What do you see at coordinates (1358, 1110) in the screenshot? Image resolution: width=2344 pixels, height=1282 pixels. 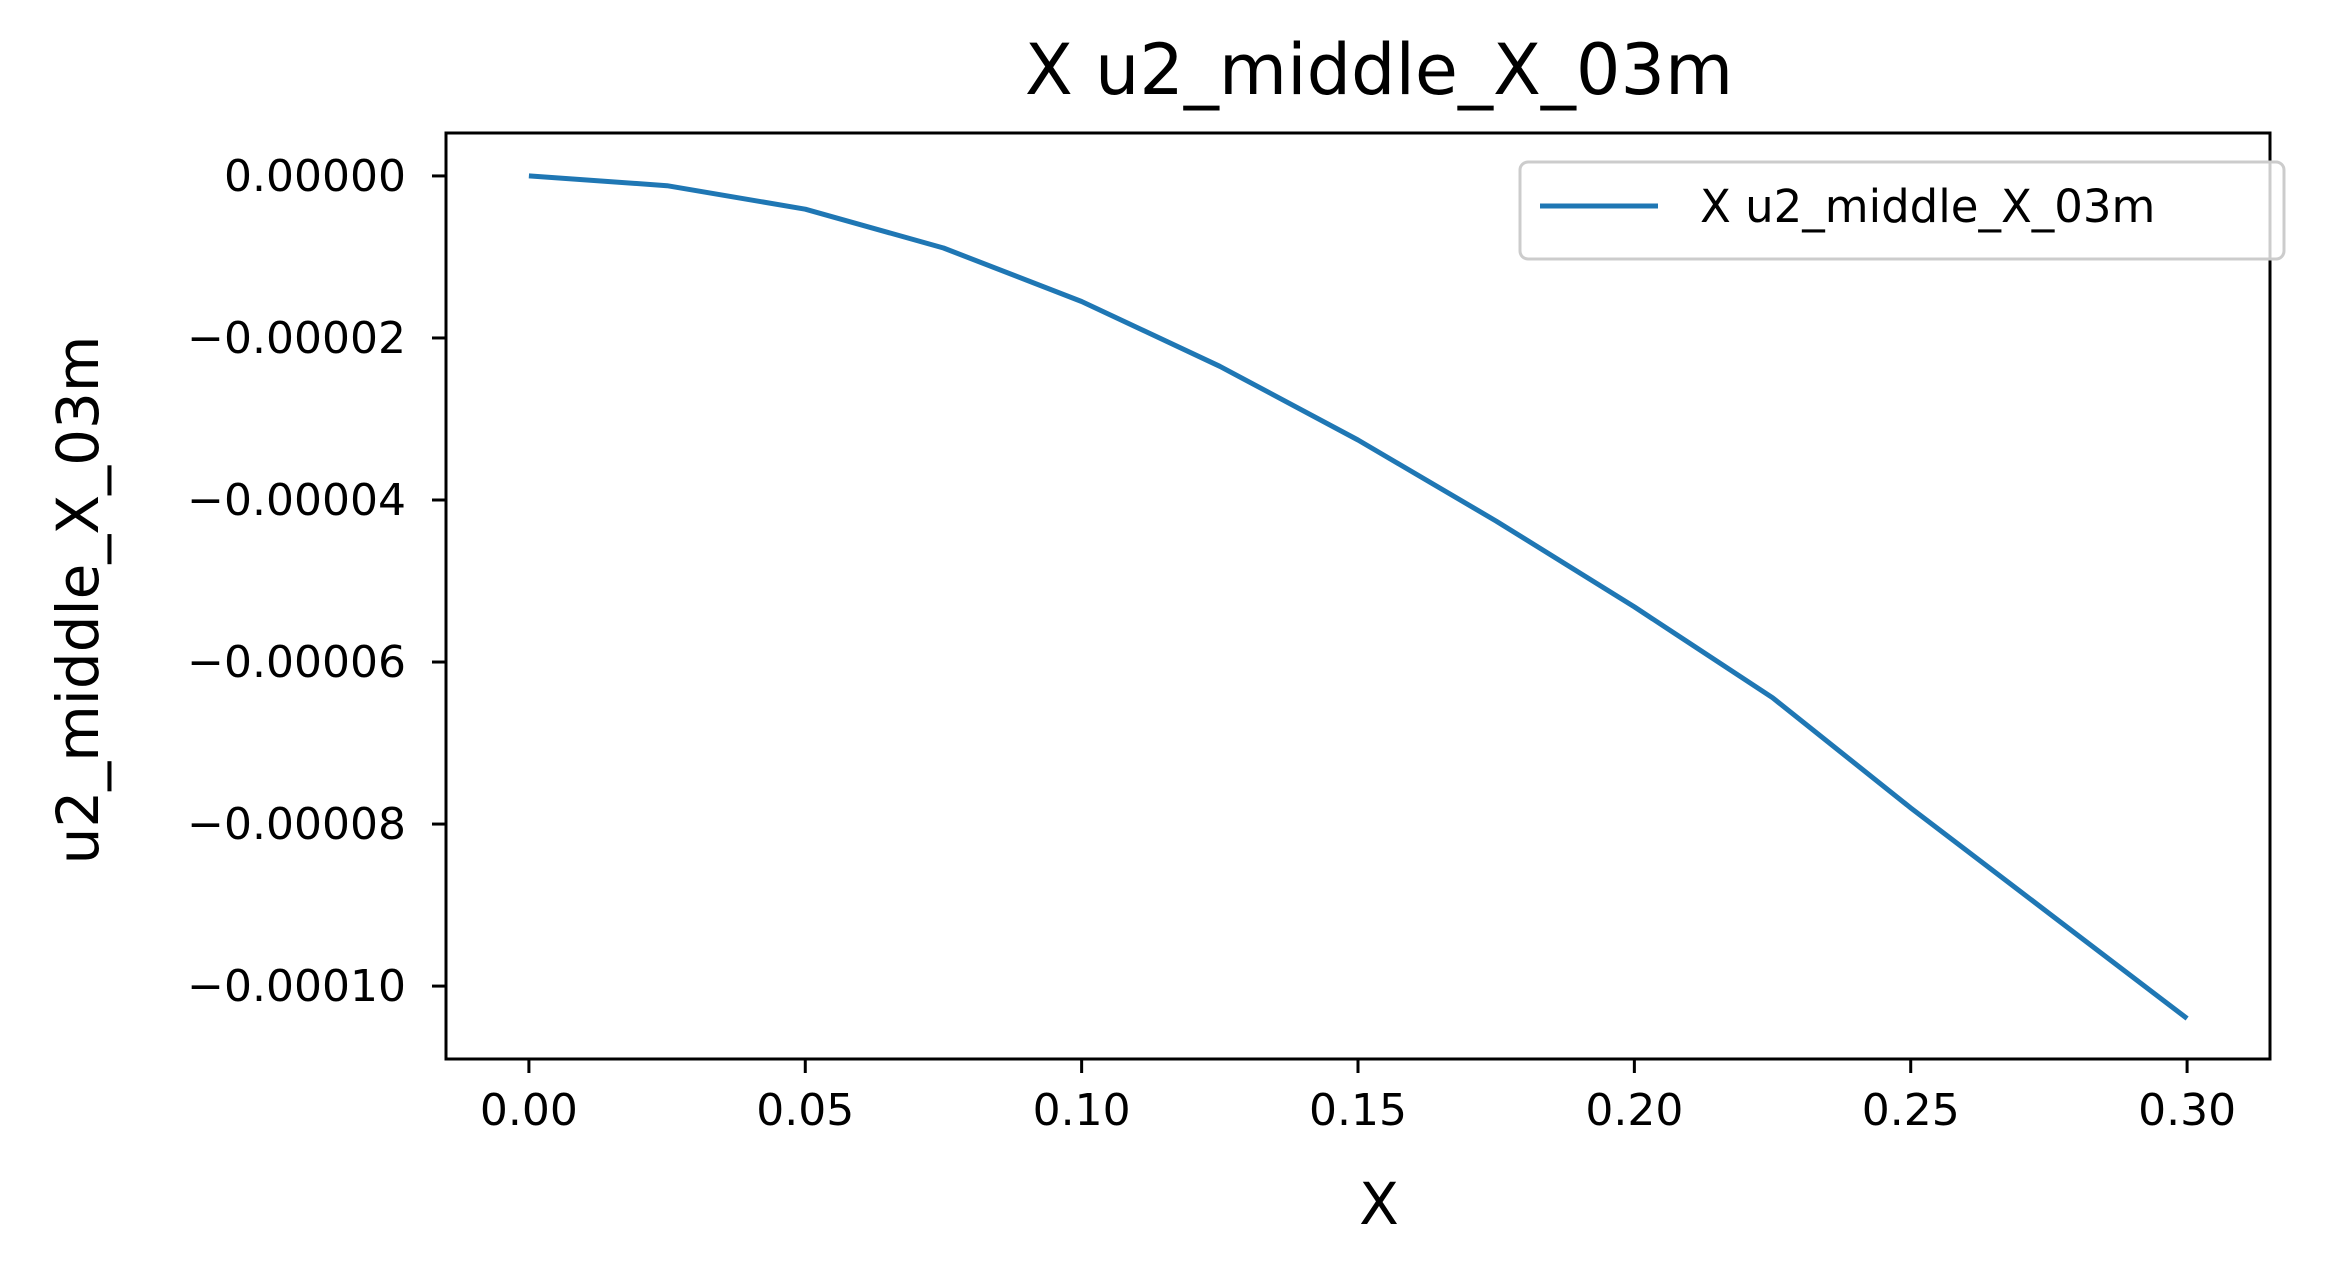 I see `x-tick-label: 0.15` at bounding box center [1358, 1110].